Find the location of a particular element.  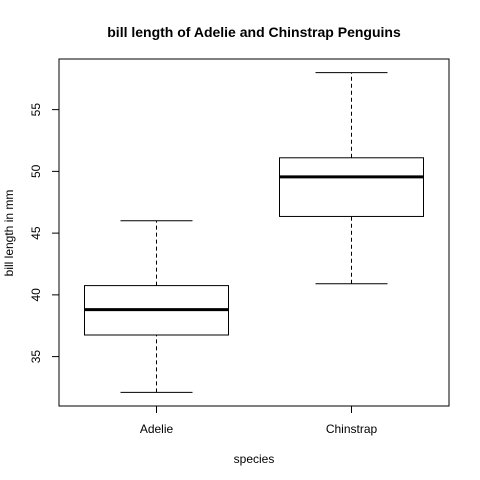

x-tick-label: Chinstrap is located at coordinates (352, 429).